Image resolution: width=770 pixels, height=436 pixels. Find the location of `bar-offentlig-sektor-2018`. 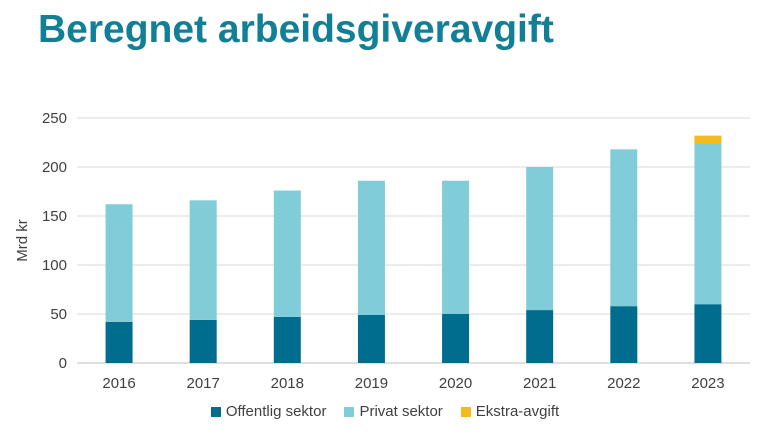

bar-offentlig-sektor-2018 is located at coordinates (287, 339).